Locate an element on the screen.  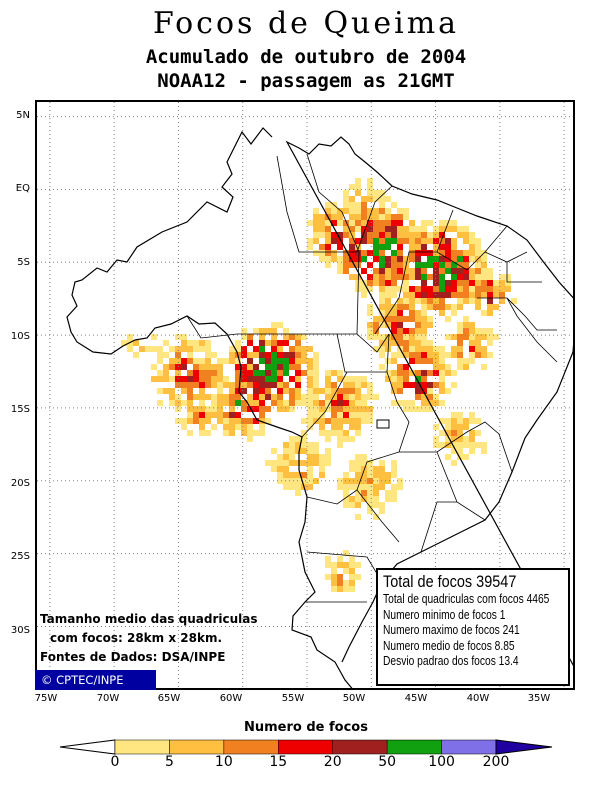
lon-label: 50W is located at coordinates (354, 698).